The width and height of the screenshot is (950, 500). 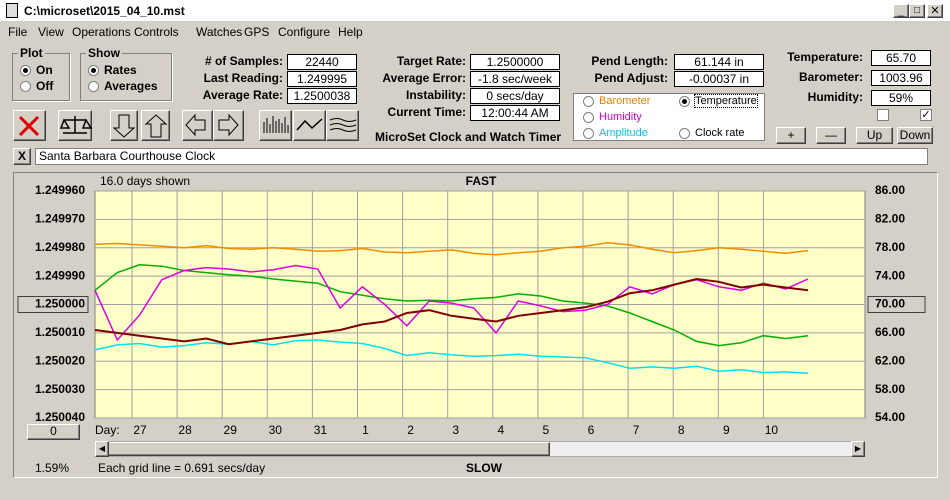 I want to click on x-tick-label: 2, so click(x=410, y=430).